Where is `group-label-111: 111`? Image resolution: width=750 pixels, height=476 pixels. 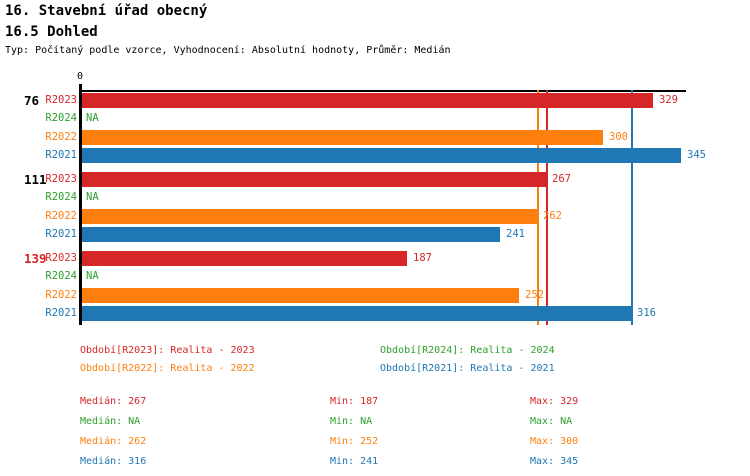
group-label-111: 111 is located at coordinates (35, 179).